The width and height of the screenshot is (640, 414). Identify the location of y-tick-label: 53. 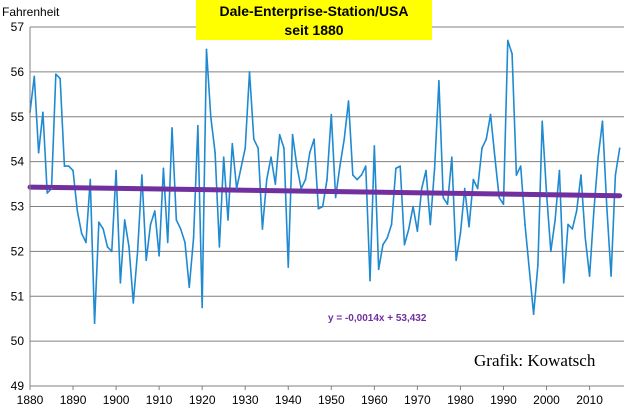
(18, 207).